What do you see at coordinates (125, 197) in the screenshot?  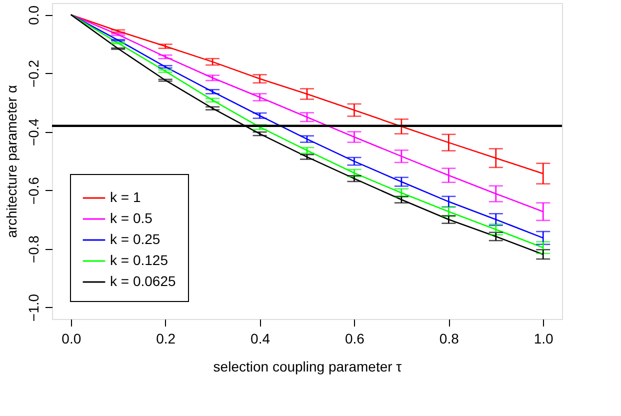 I see `legend-label: k = 1` at bounding box center [125, 197].